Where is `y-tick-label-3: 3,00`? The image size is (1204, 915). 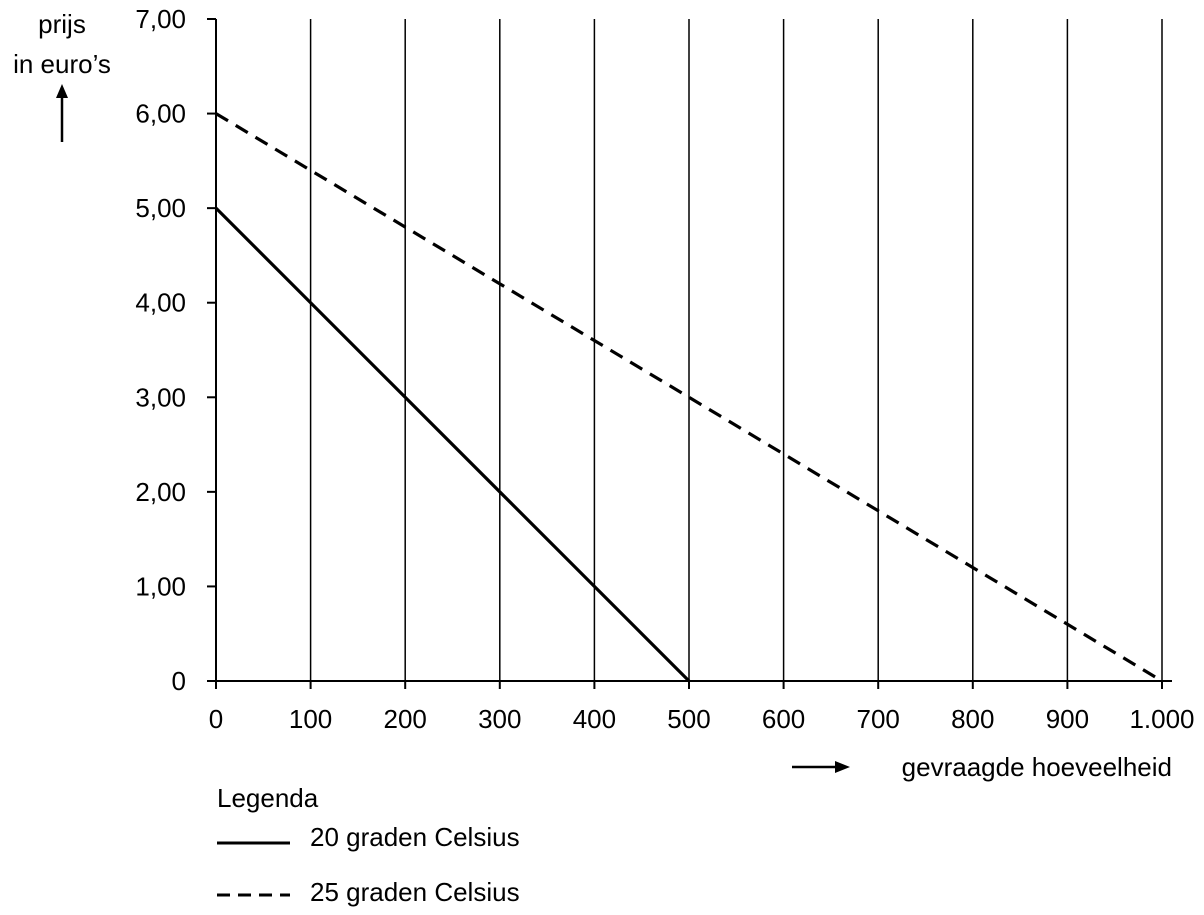 y-tick-label-3: 3,00 is located at coordinates (160, 397).